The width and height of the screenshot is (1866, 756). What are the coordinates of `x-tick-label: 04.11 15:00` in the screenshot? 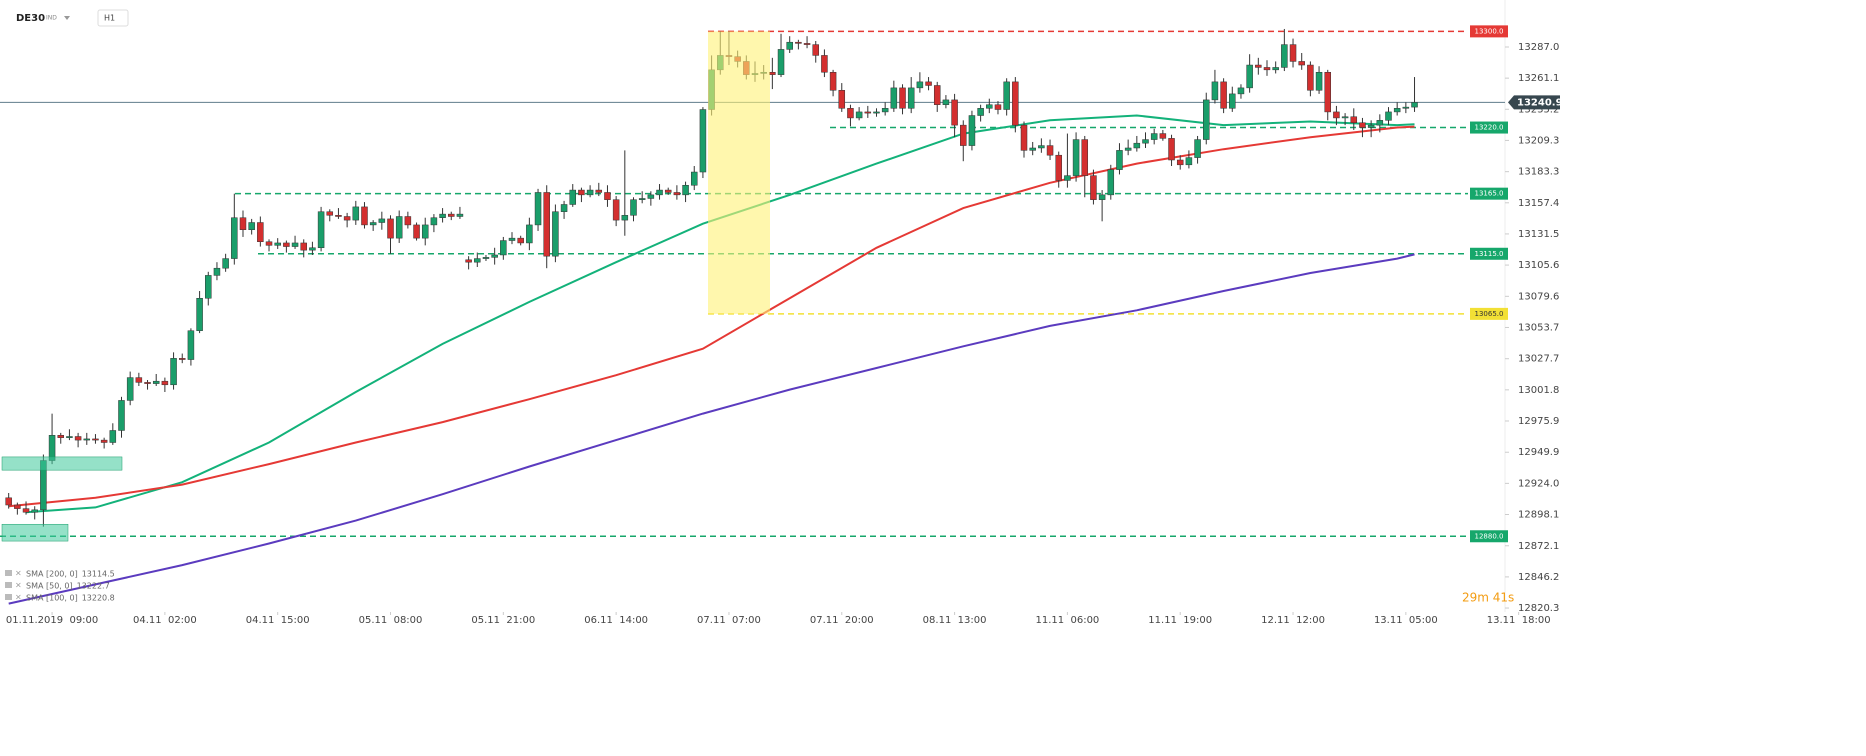 It's located at (278, 620).